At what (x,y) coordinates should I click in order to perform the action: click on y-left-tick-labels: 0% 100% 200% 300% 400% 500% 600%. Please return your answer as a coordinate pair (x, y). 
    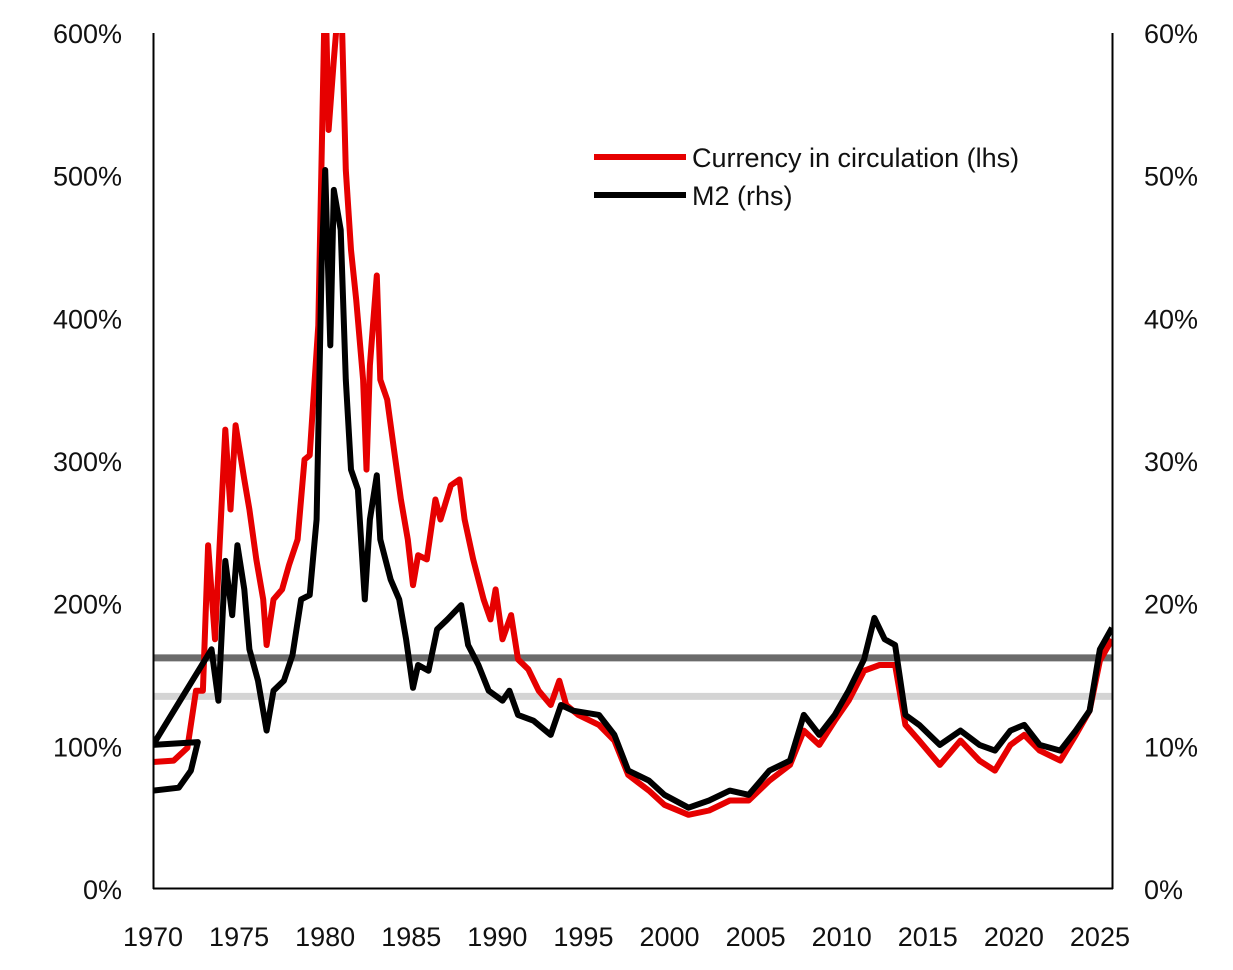
    Looking at the image, I should click on (87, 462).